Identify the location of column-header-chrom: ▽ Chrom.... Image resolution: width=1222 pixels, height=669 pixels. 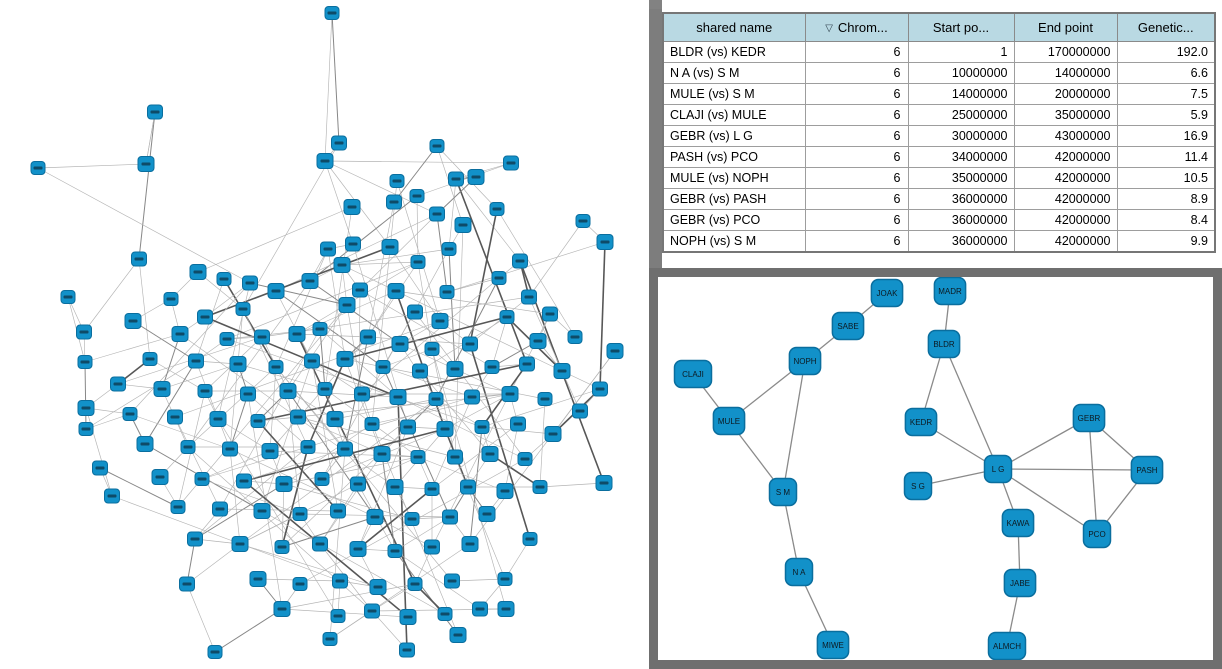
(856, 27).